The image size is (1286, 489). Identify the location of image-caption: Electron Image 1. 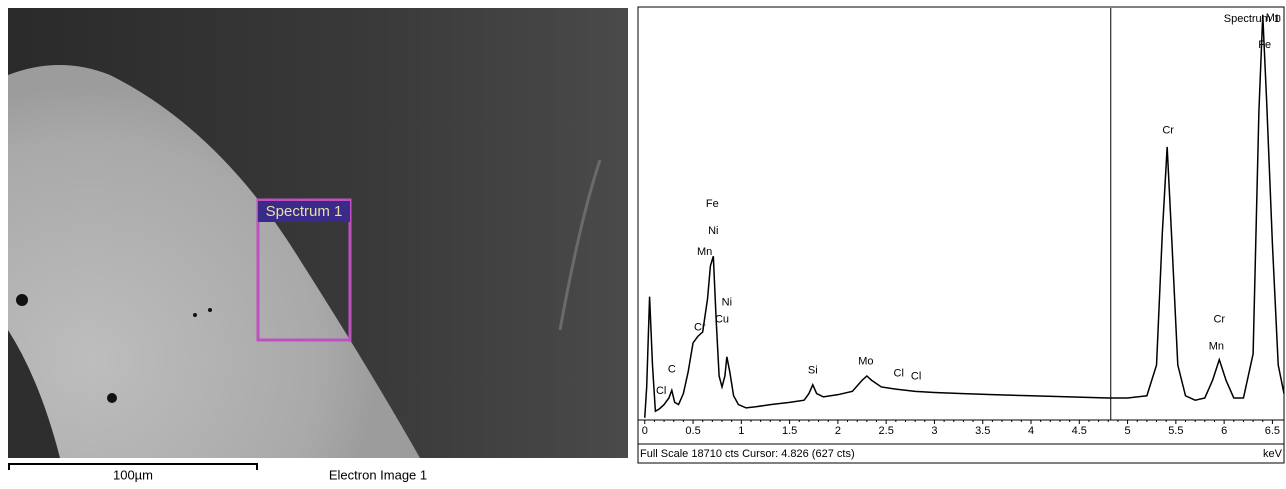
(378, 474).